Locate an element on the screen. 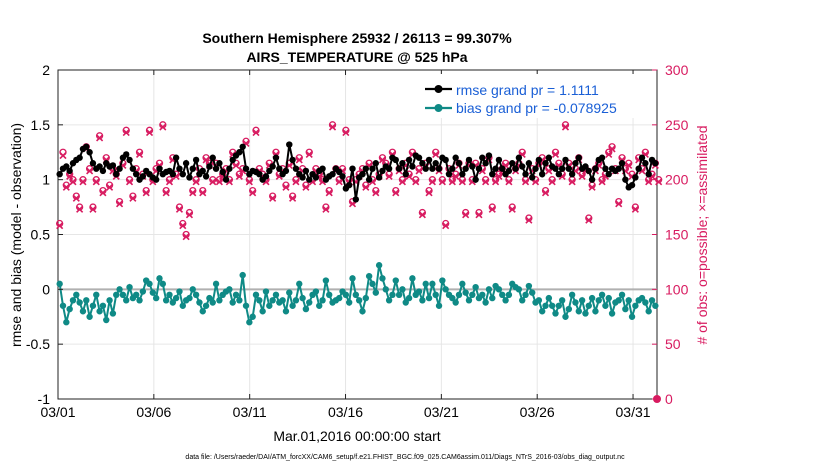 This screenshot has width=830, height=470. y-tick-label: 1.5 is located at coordinates (41, 125).